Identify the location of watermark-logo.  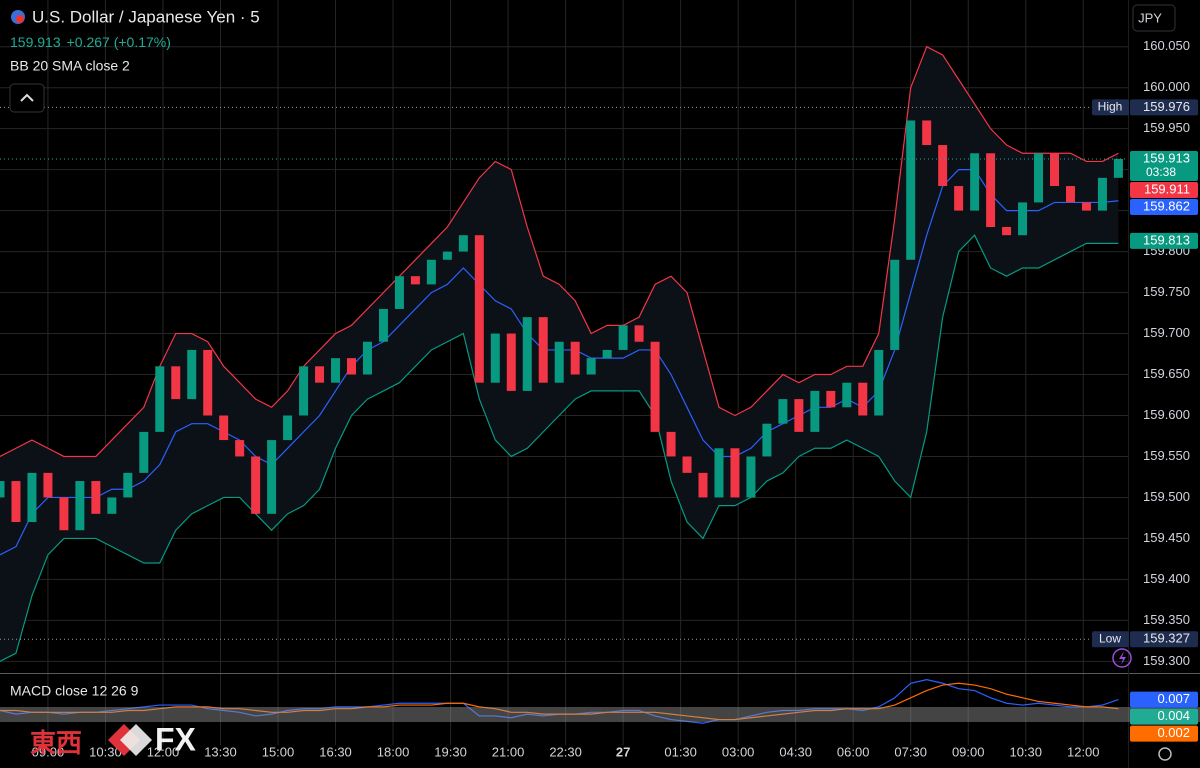
(136, 740).